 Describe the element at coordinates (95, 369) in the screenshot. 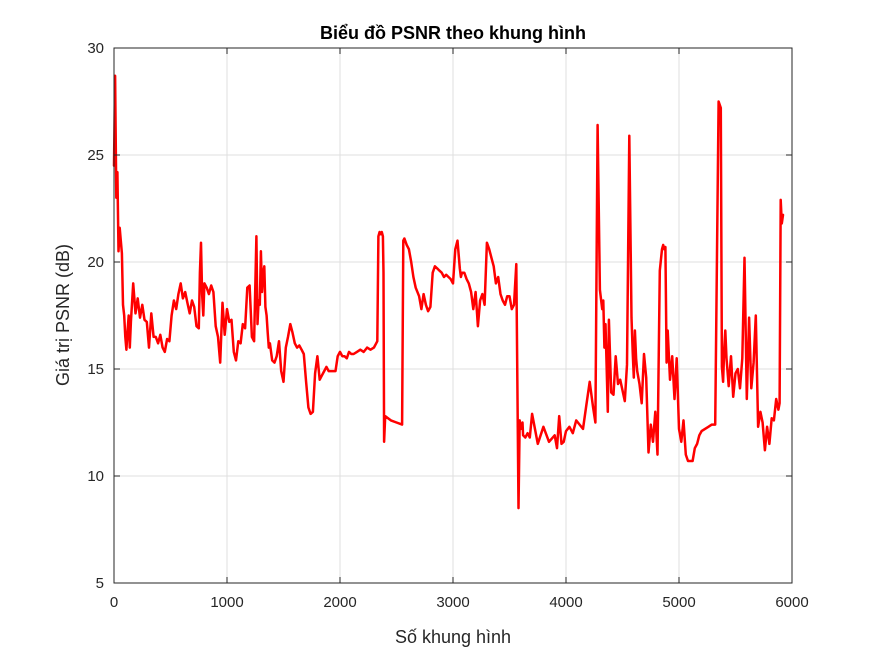

I see `y-tick-label: 15` at that location.